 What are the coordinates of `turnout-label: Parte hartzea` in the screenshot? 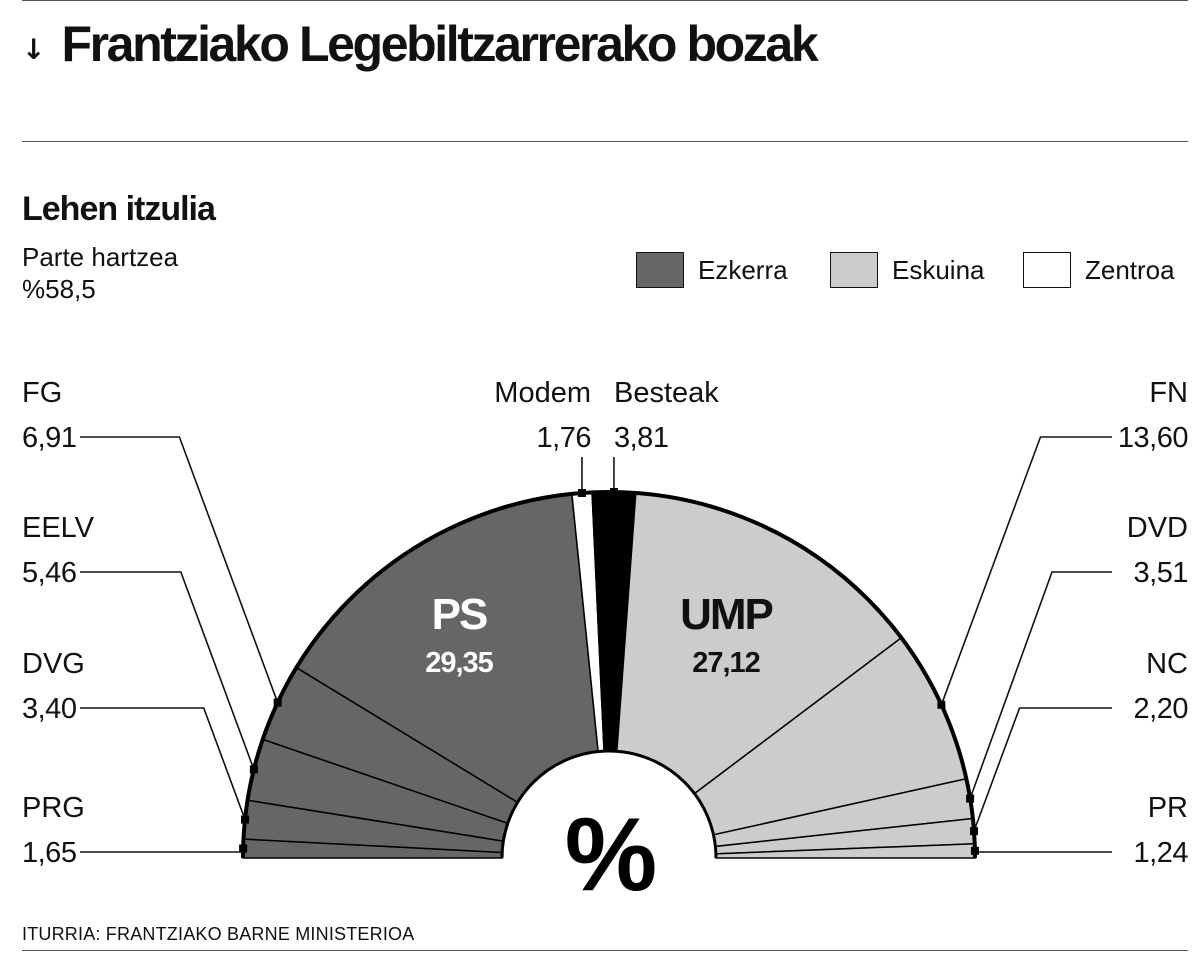 It's located at (100, 257).